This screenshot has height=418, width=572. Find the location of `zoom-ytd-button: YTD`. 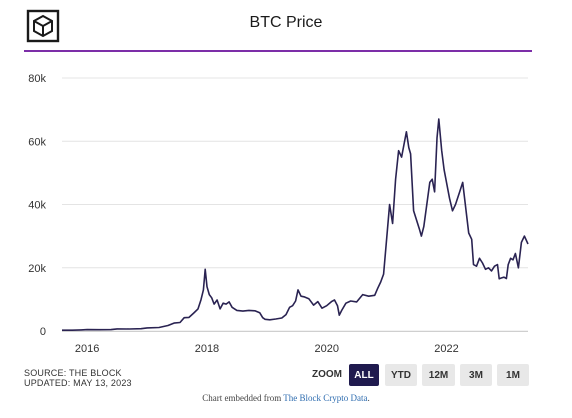

zoom-ytd-button: YTD is located at coordinates (401, 375).